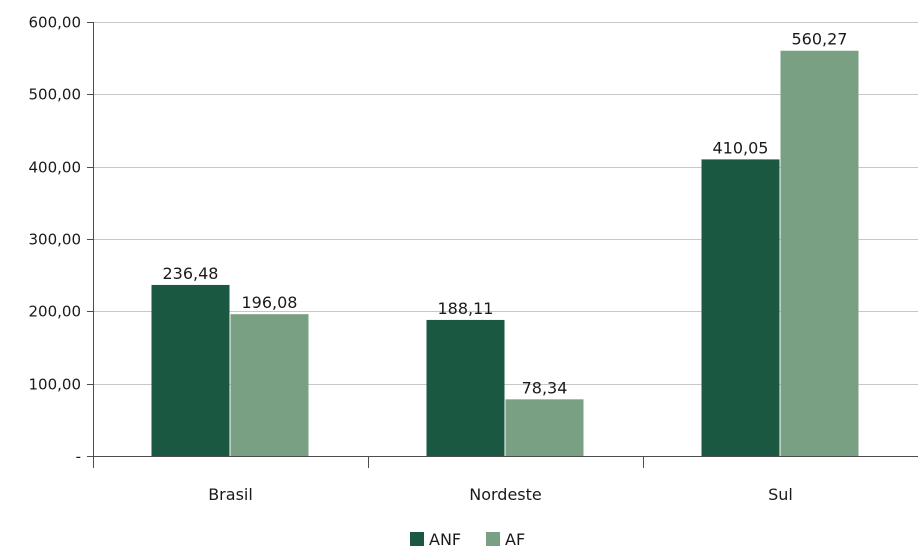  What do you see at coordinates (467, 538) in the screenshot?
I see `legend: ANF AF` at bounding box center [467, 538].